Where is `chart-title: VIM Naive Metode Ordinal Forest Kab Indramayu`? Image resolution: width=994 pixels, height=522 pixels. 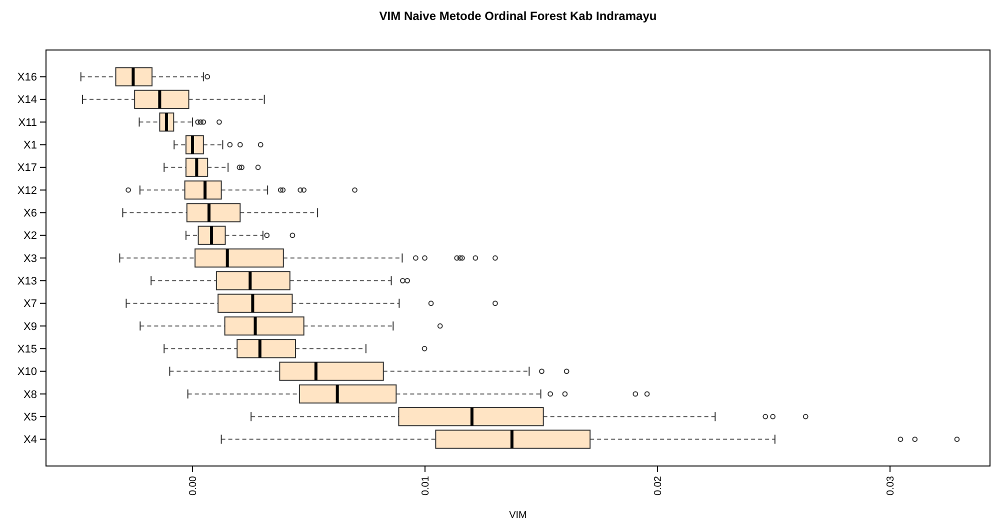 chart-title: VIM Naive Metode Ordinal Forest Kab Indramayu is located at coordinates (518, 16).